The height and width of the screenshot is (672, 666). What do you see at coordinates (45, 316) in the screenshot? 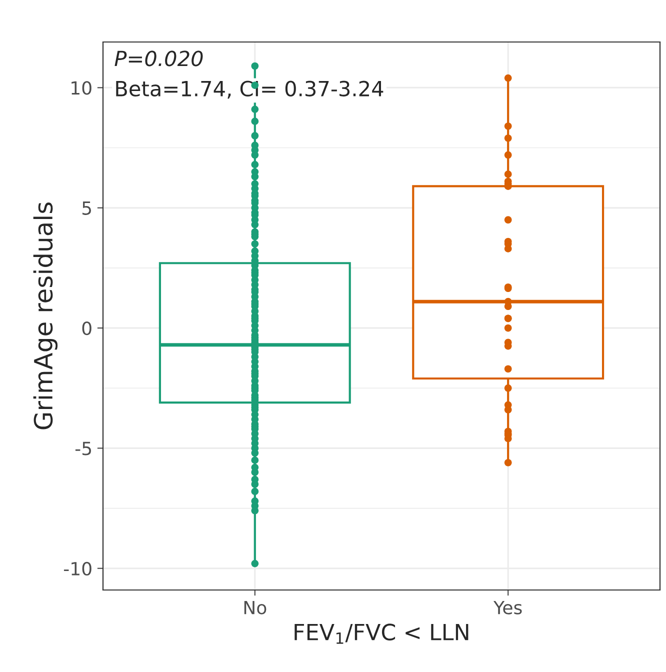
I see `y-axis-title: GrimAge residuals` at bounding box center [45, 316].